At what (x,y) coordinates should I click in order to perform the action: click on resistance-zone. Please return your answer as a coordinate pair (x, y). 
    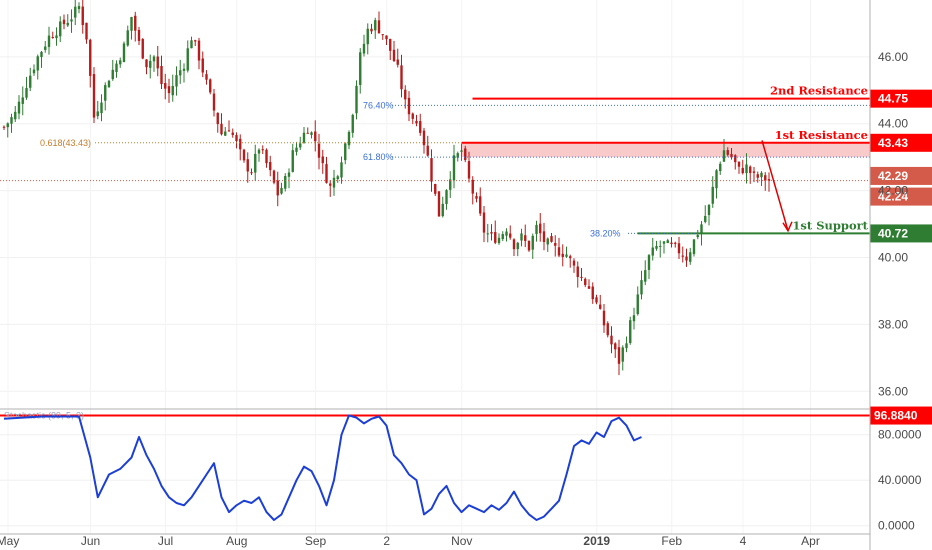
    Looking at the image, I should click on (665, 150).